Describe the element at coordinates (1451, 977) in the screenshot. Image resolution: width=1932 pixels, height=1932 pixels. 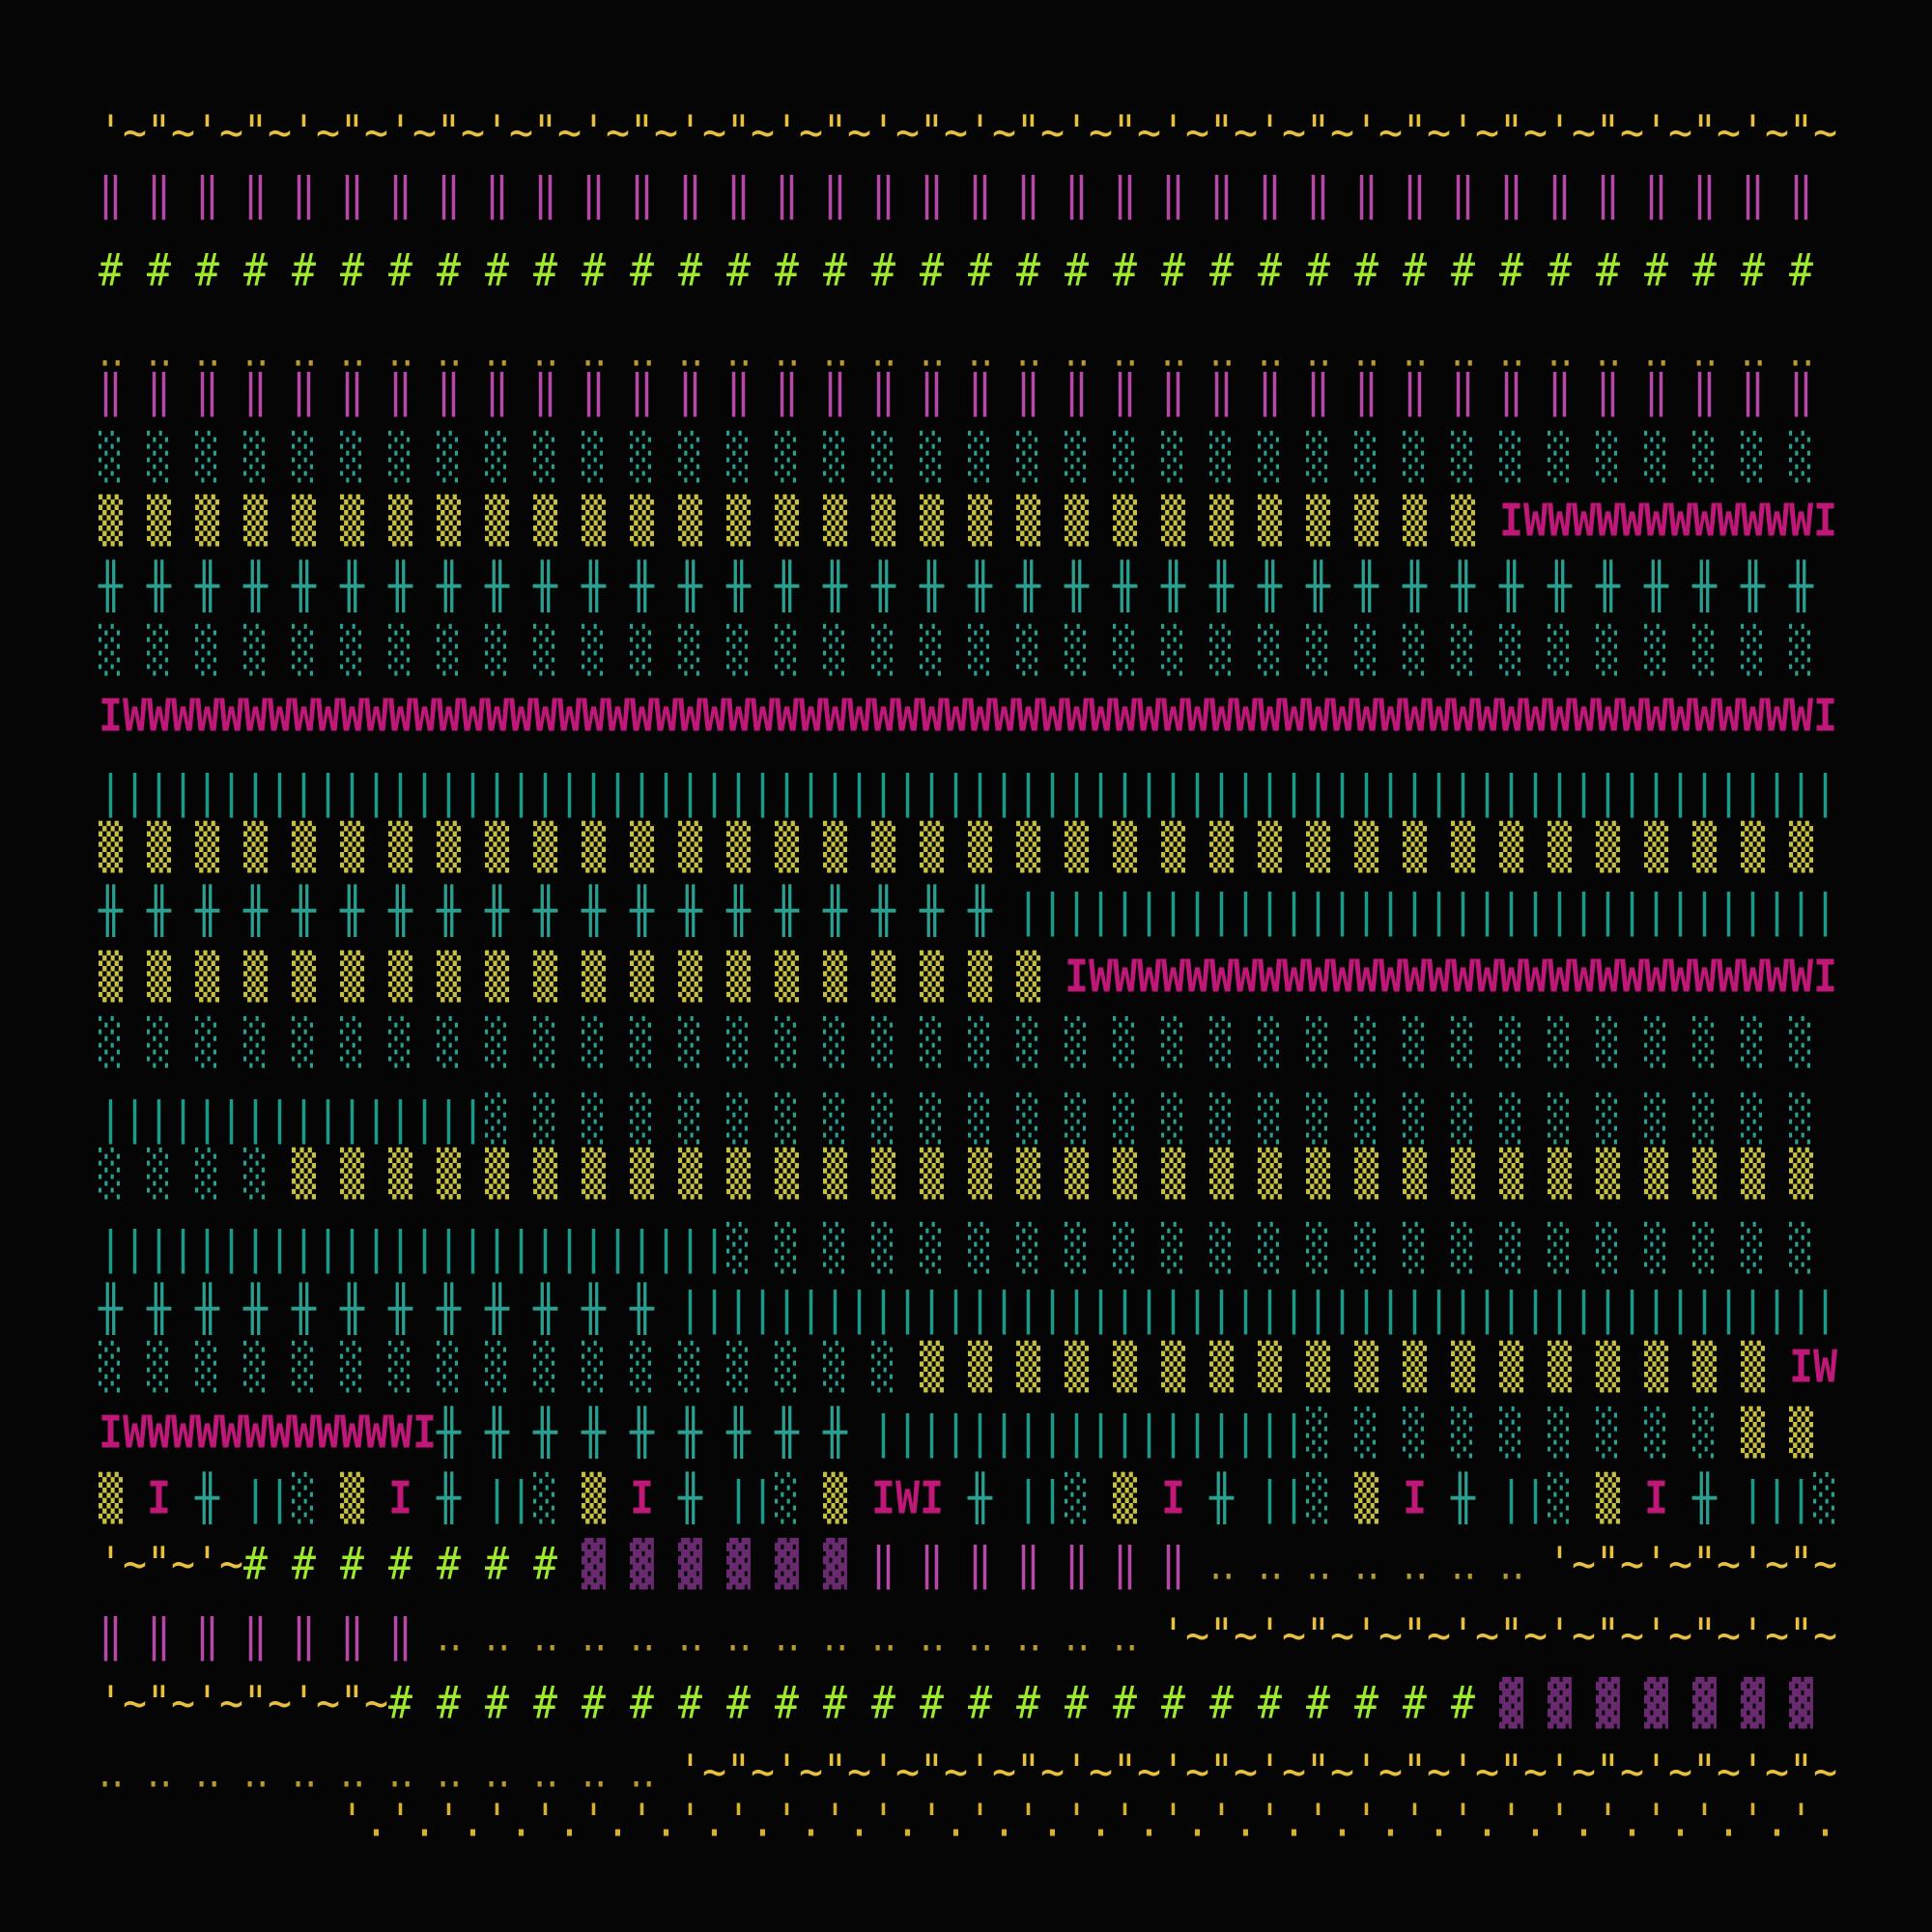
I see `glyph-run: IWWWWWWWWWWWWWWWWWWWWWWWWWWWWWWI` at that location.